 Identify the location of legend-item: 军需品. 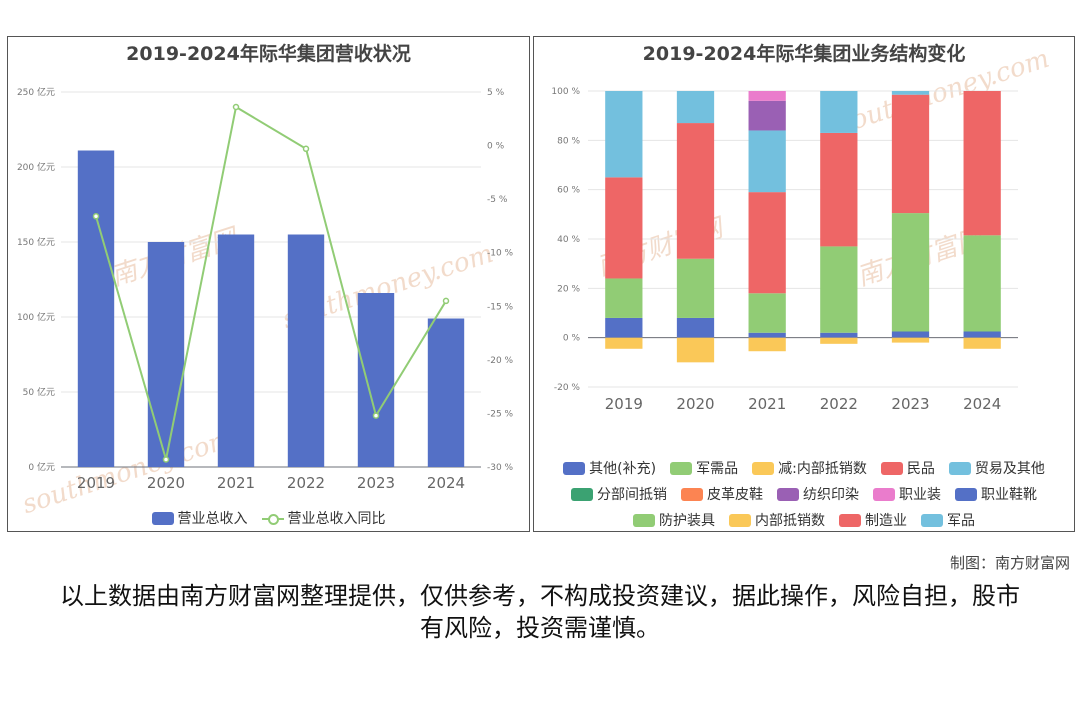
(704, 468).